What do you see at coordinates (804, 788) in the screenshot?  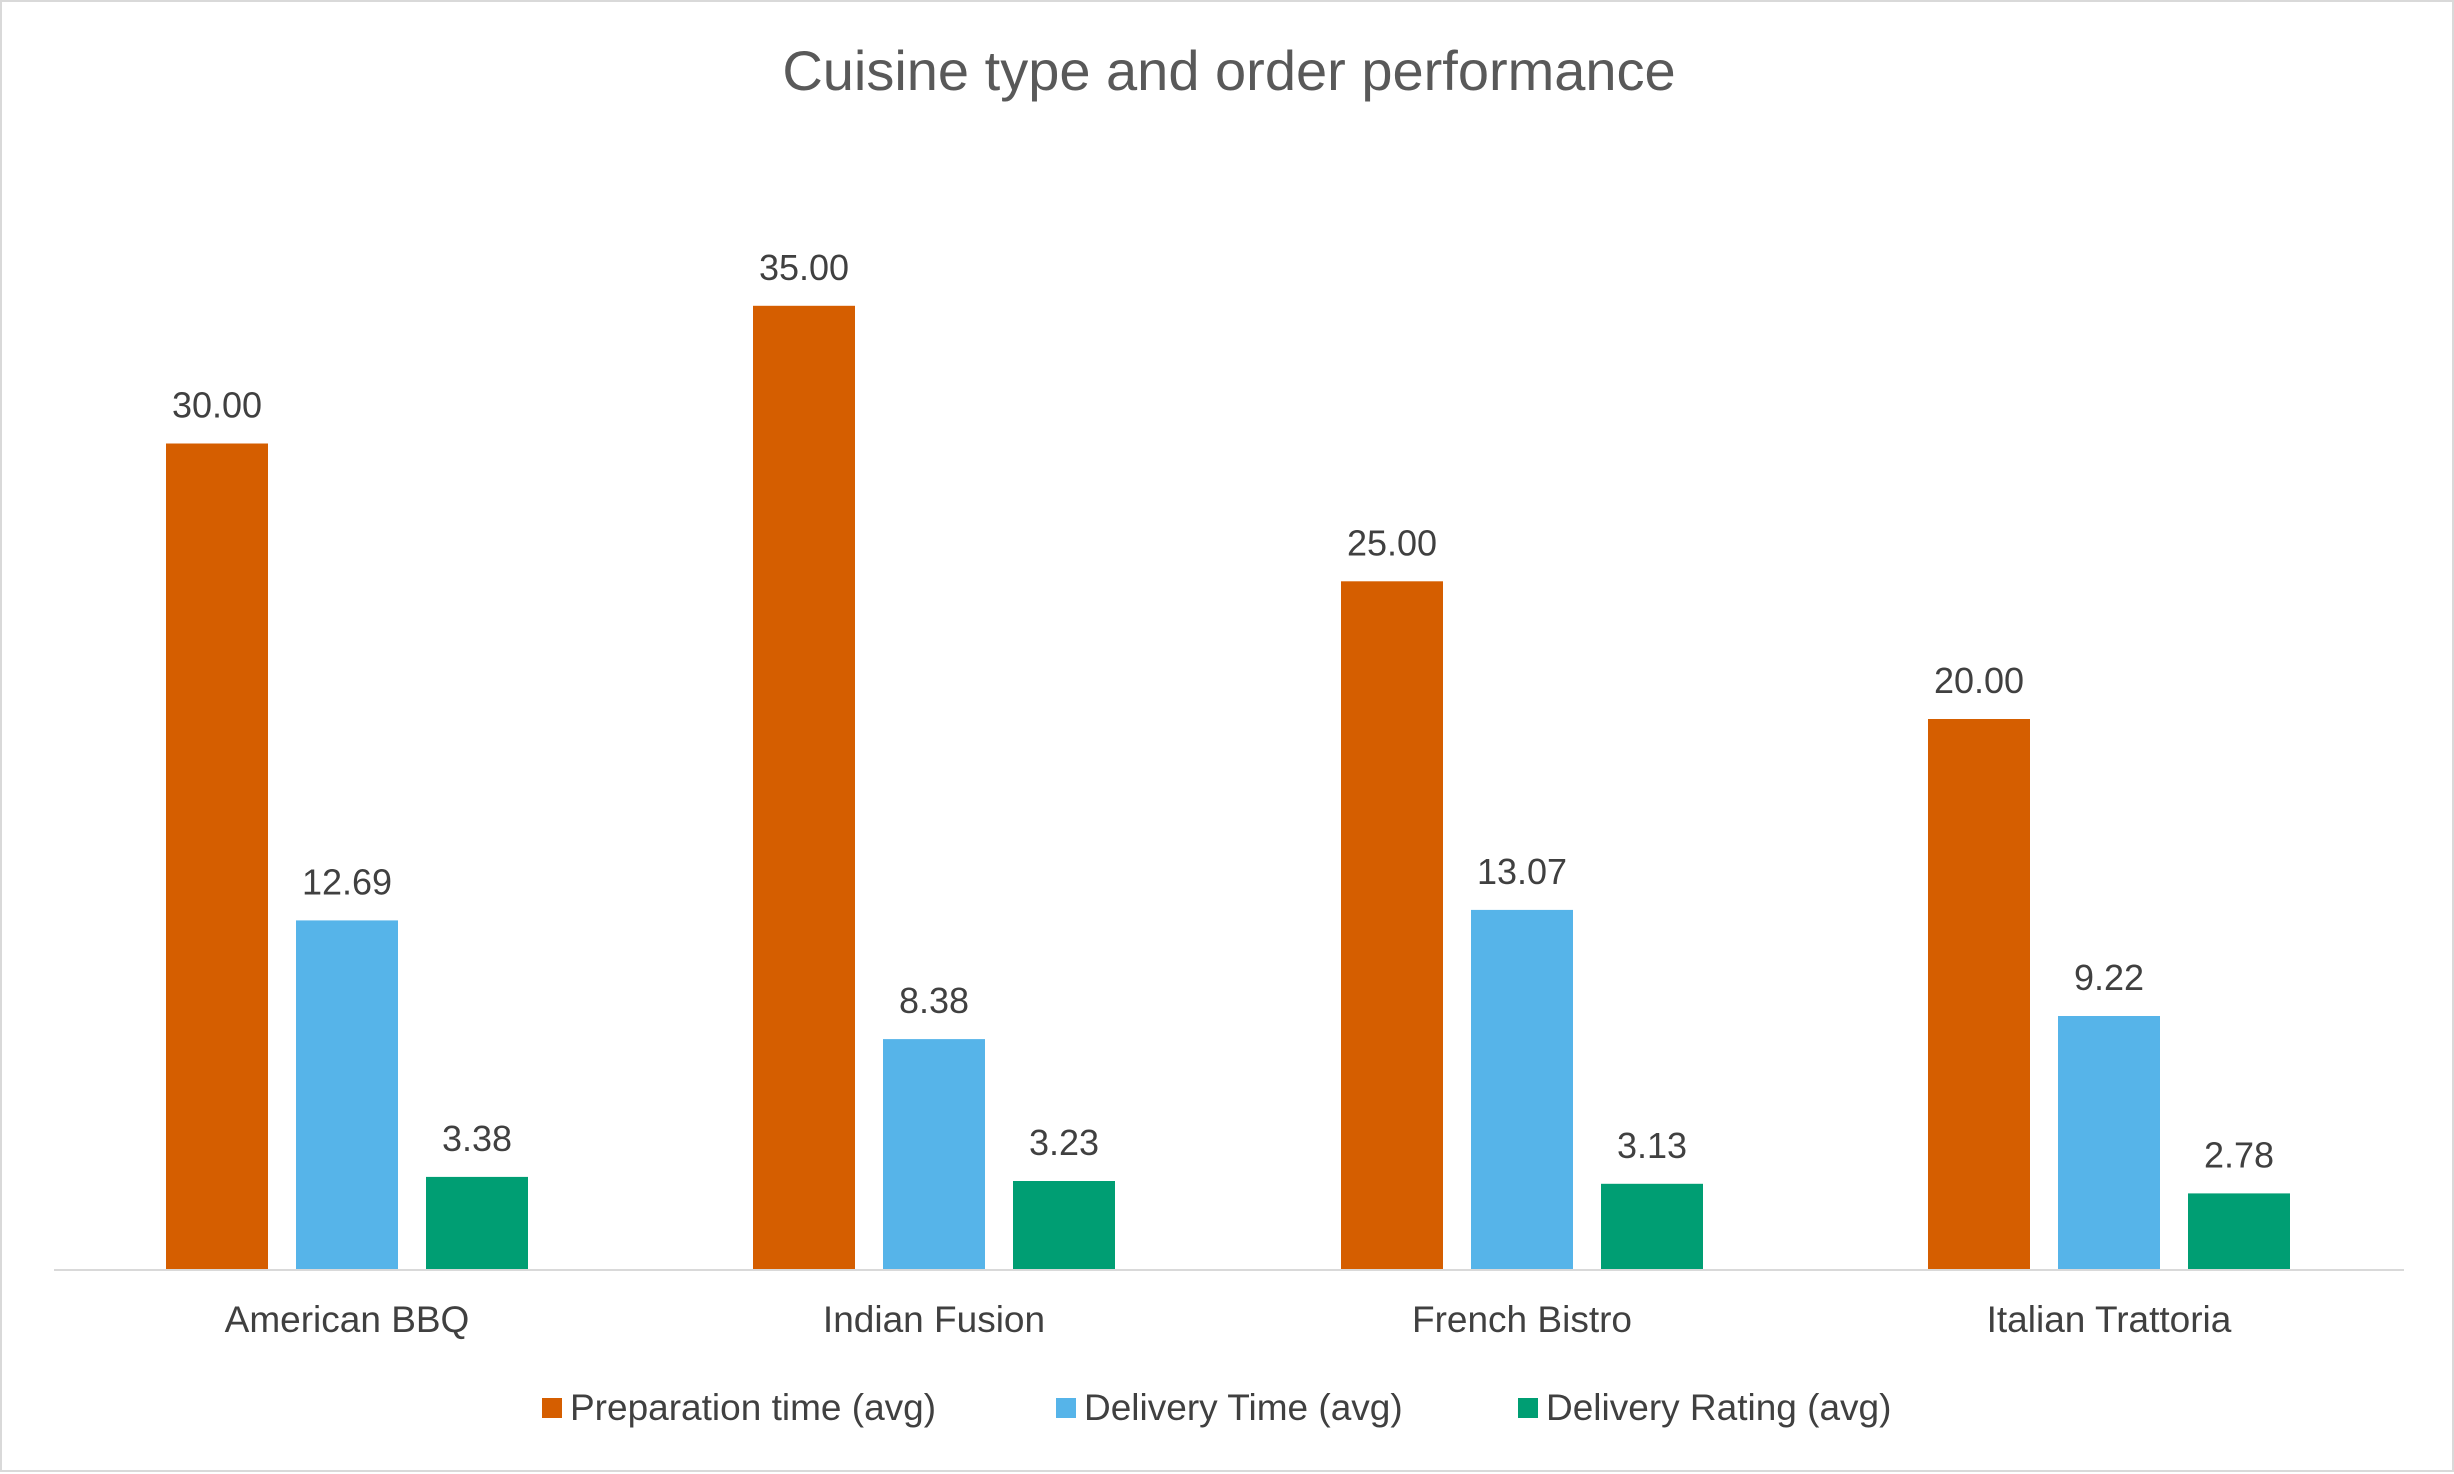 I see `bar-indian-fusion-preparation-time-avg` at bounding box center [804, 788].